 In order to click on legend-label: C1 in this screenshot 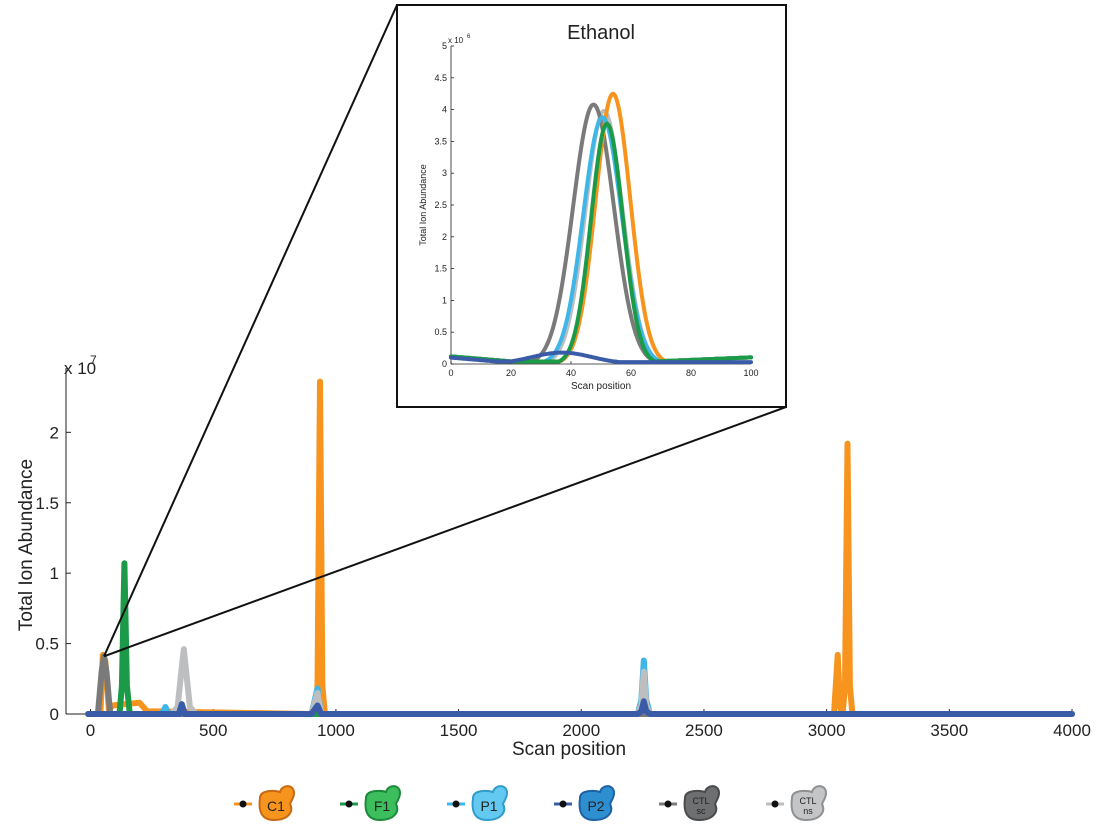, I will do `click(276, 806)`.